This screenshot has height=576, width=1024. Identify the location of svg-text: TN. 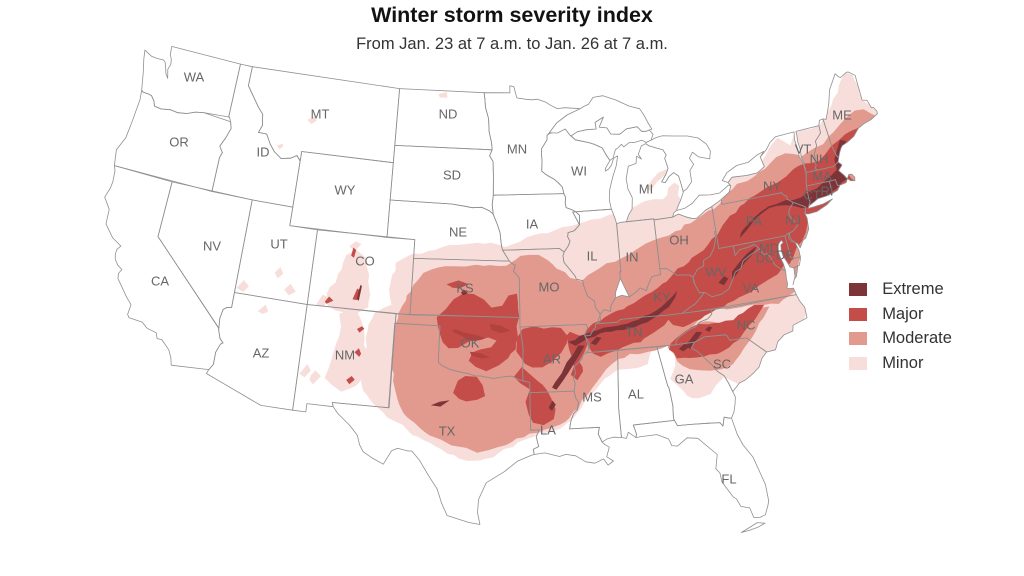
(633, 332).